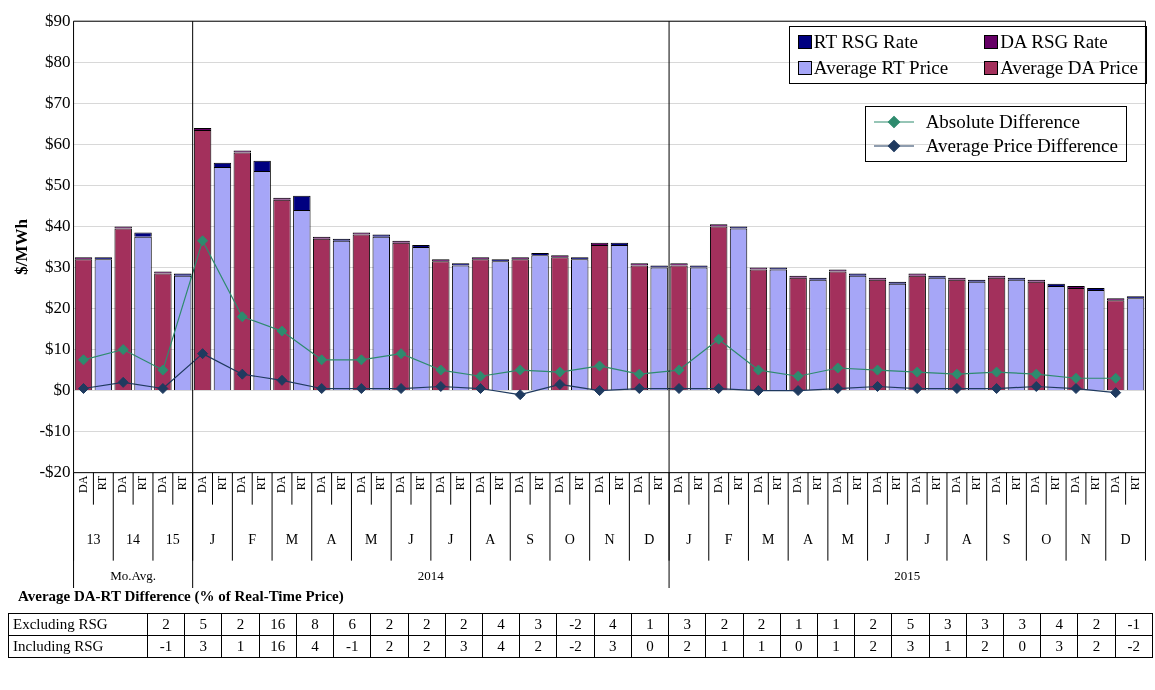 The width and height of the screenshot is (1155, 690). Describe the element at coordinates (58, 646) in the screenshot. I see `category-label: Including RSG` at that location.